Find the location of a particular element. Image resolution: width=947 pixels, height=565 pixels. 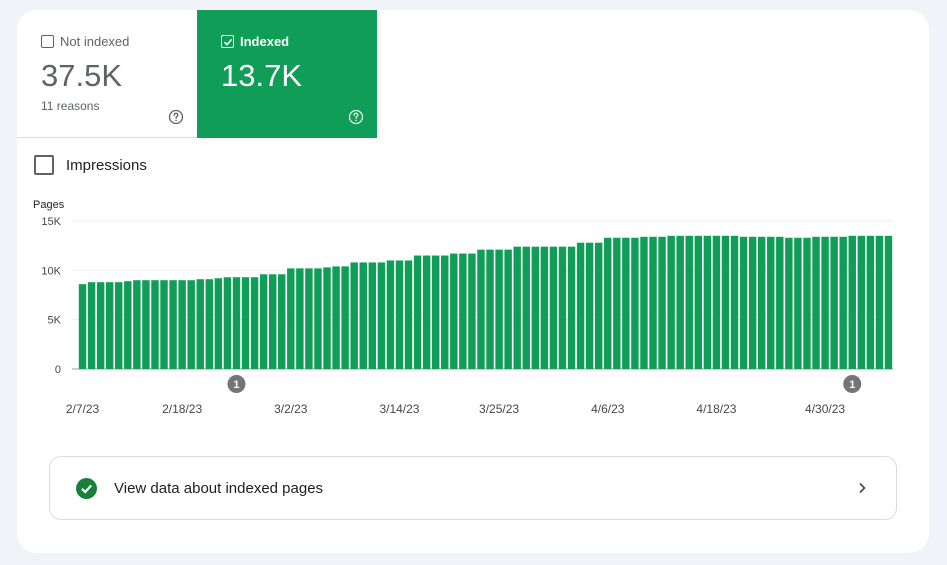

y-axis-label: Pages is located at coordinates (49, 205).